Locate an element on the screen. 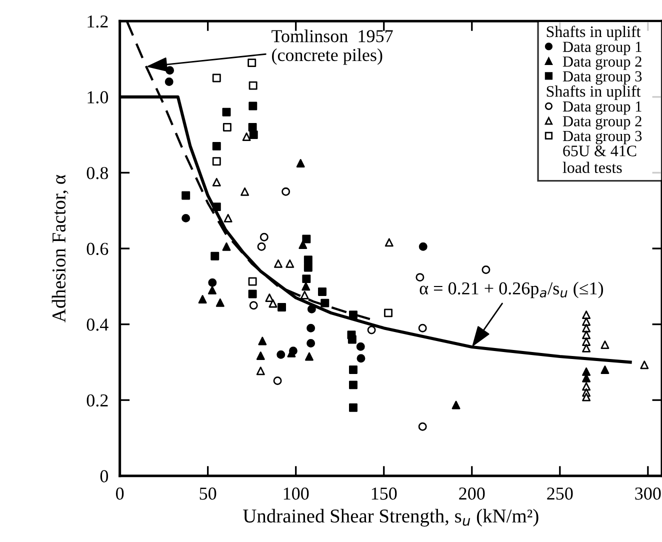 This screenshot has height=542, width=662. y-tick-label: 0.8 is located at coordinates (97, 173).